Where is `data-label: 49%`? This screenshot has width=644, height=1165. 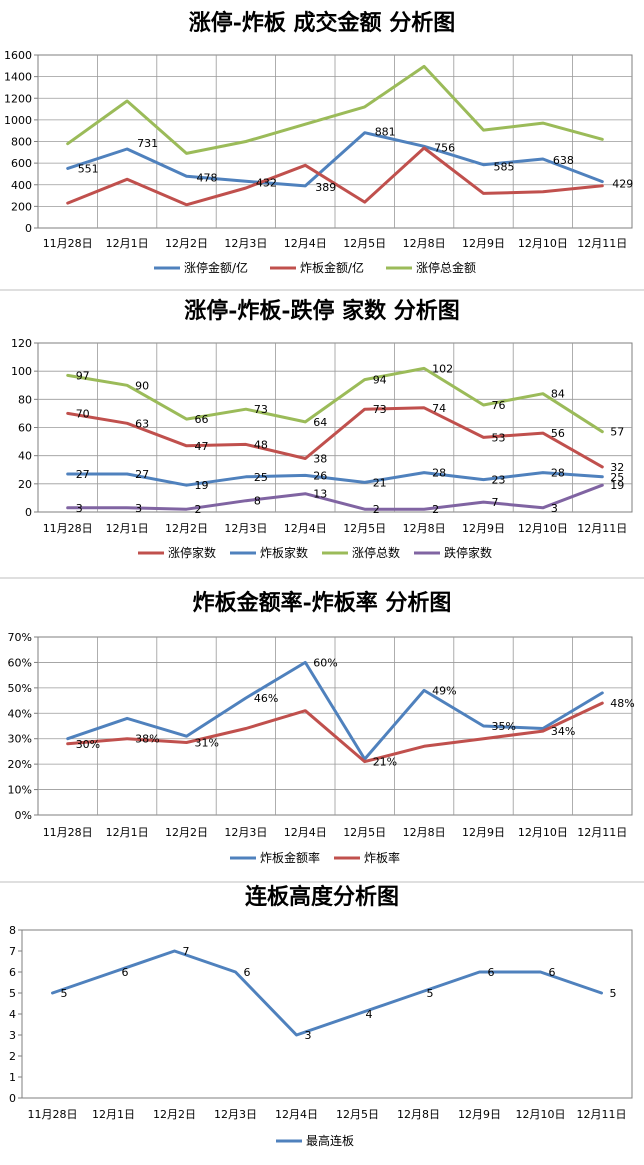 data-label: 49% is located at coordinates (444, 690).